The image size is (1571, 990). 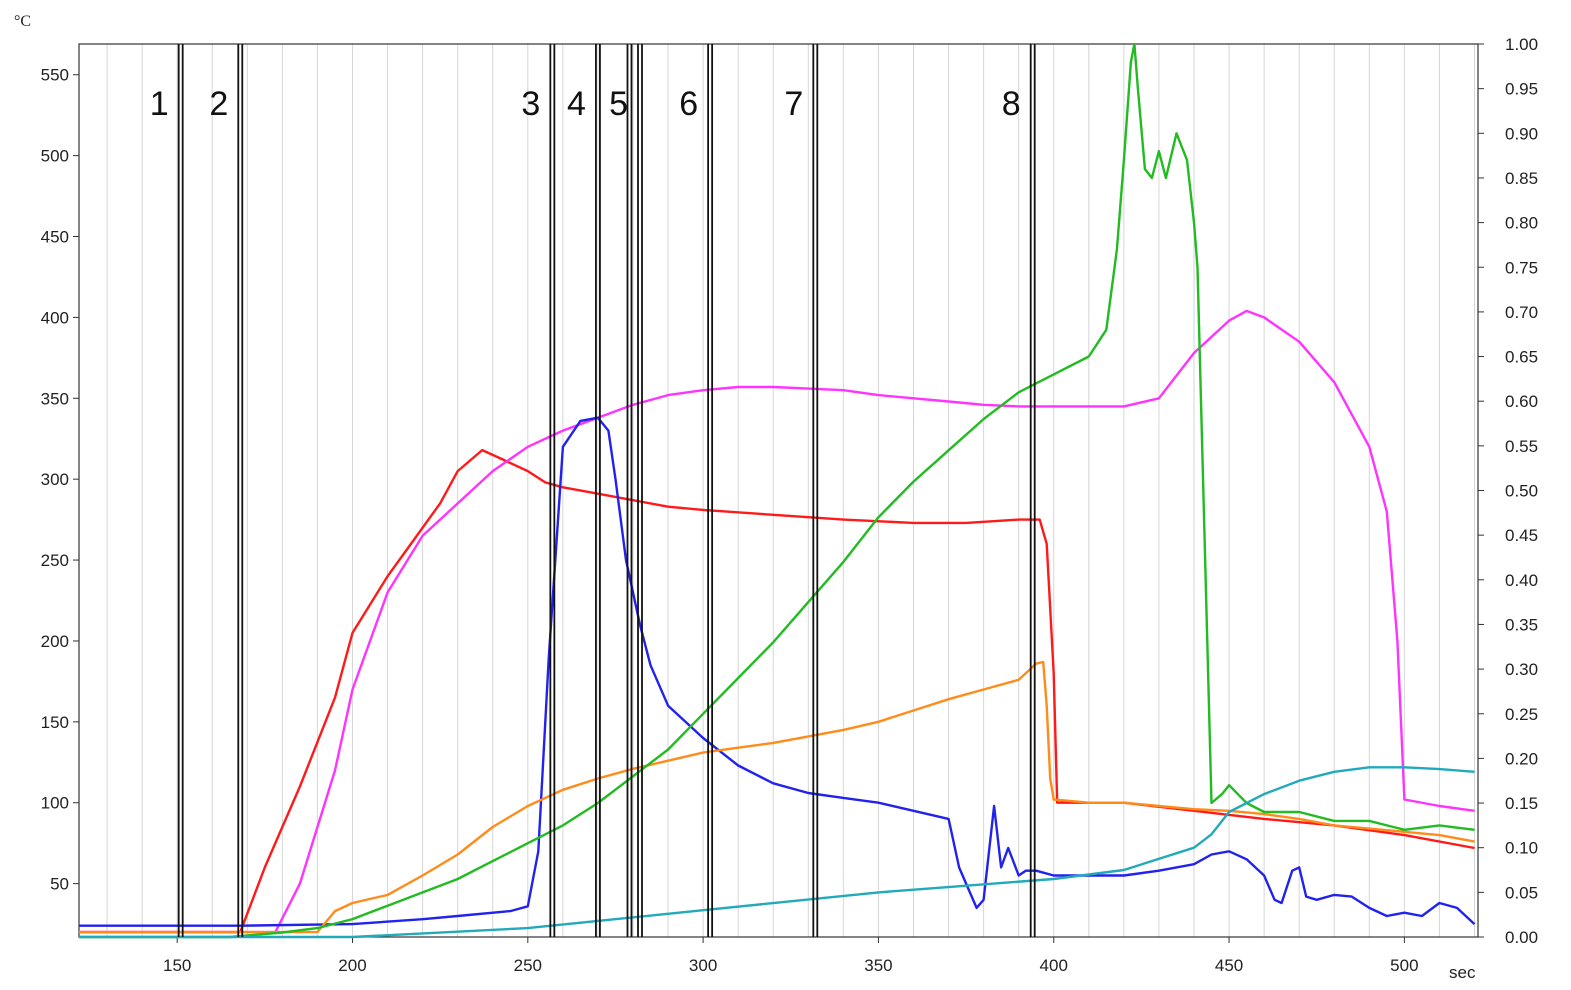 What do you see at coordinates (1521, 848) in the screenshot?
I see `y-right-tick-label: 0.10` at bounding box center [1521, 848].